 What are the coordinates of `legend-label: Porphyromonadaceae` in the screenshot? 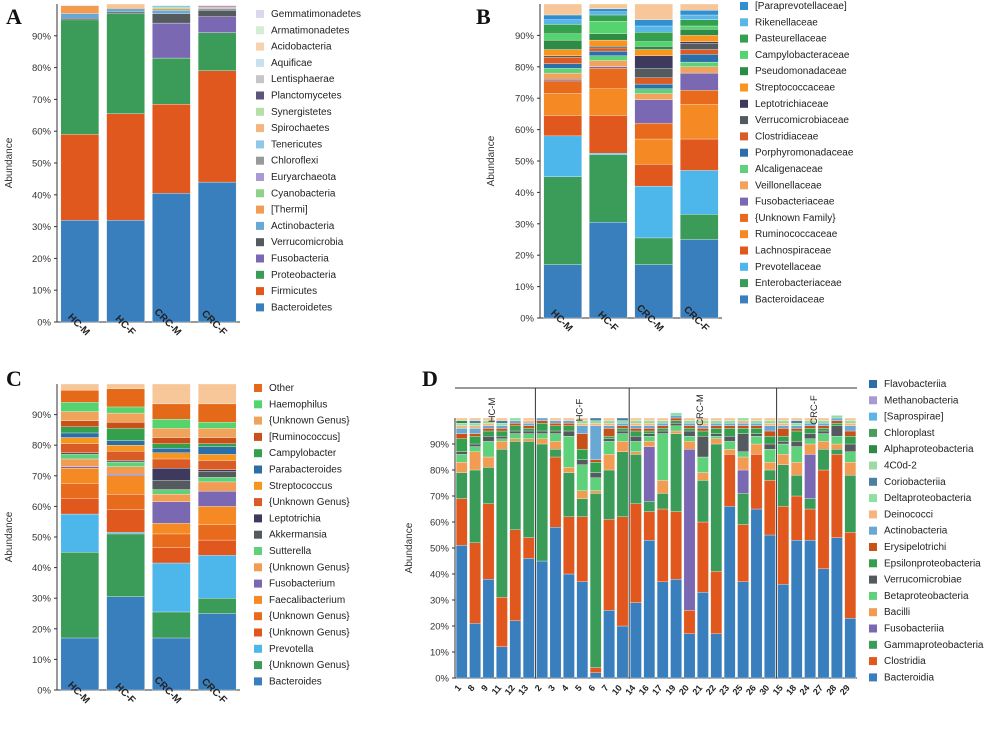 It's located at (804, 153).